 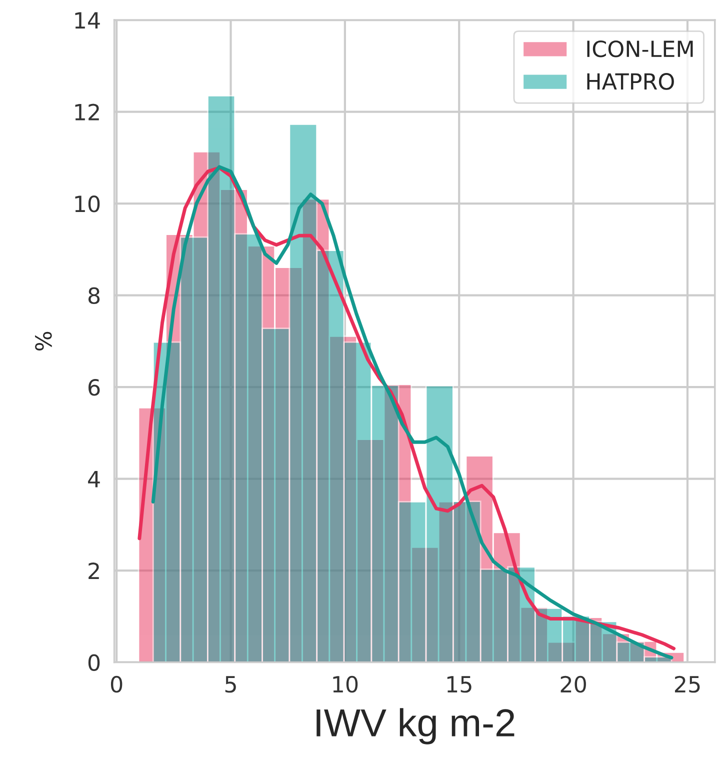 What do you see at coordinates (640, 49) in the screenshot?
I see `legend-label: ICON-LEM` at bounding box center [640, 49].